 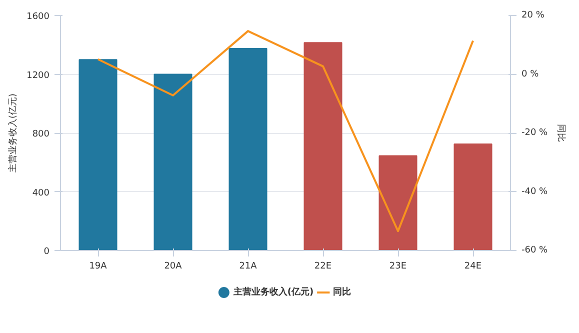 What do you see at coordinates (98, 267) in the screenshot?
I see `x-tick-label: 19A` at bounding box center [98, 267].